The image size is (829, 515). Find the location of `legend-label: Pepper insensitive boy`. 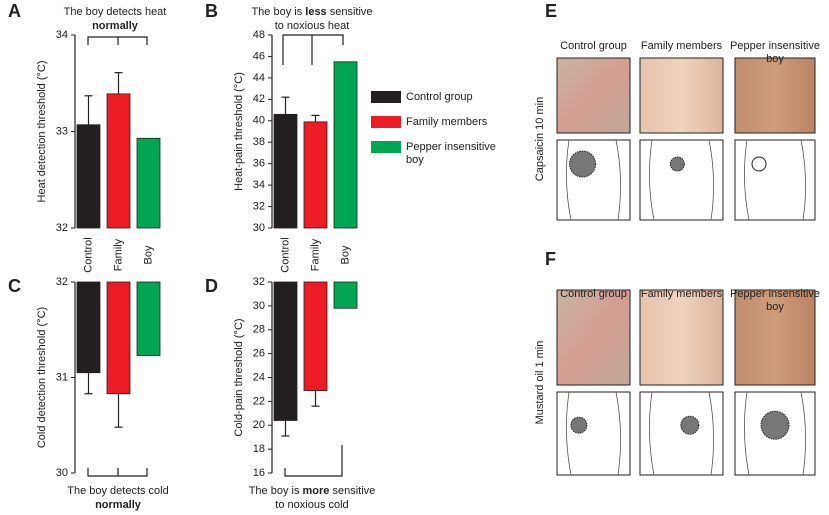

legend-label: Pepper insensitive boy is located at coordinates (451, 153).